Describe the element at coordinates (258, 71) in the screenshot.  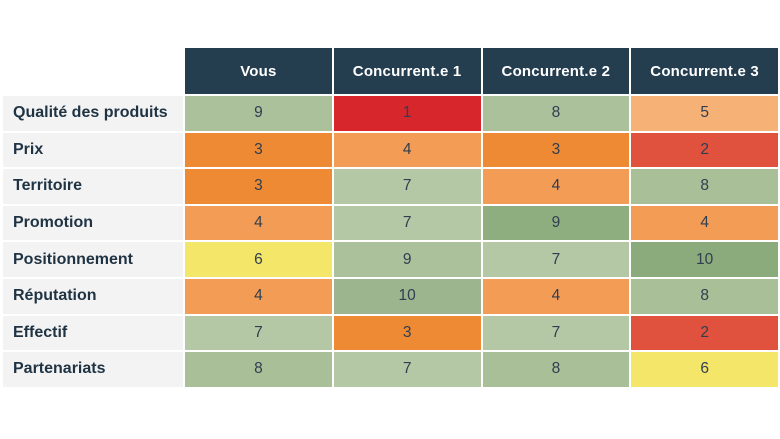
I see `column-header-vous: Vous` at that location.